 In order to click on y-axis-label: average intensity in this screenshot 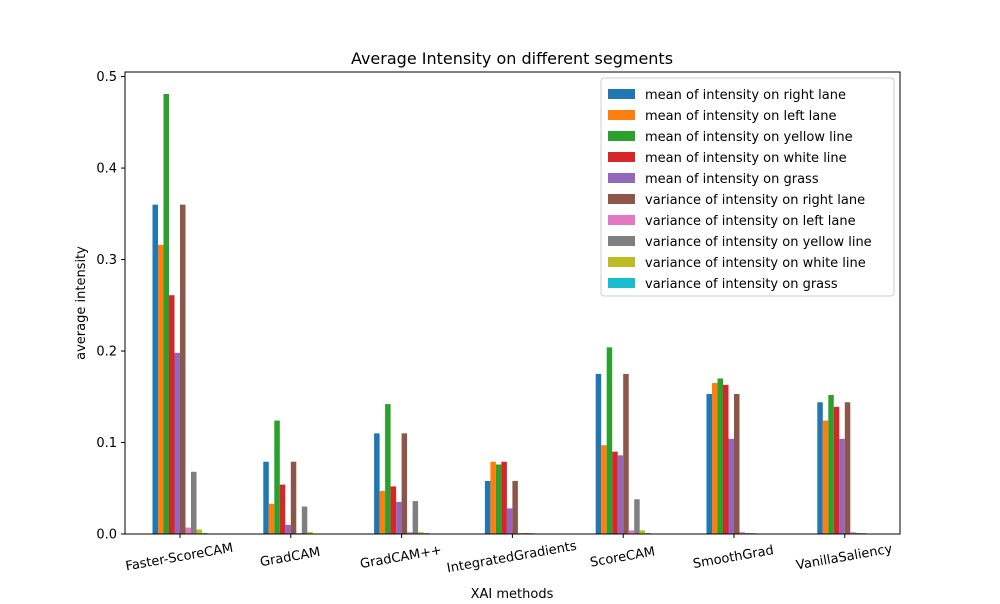, I will do `click(81, 303)`.